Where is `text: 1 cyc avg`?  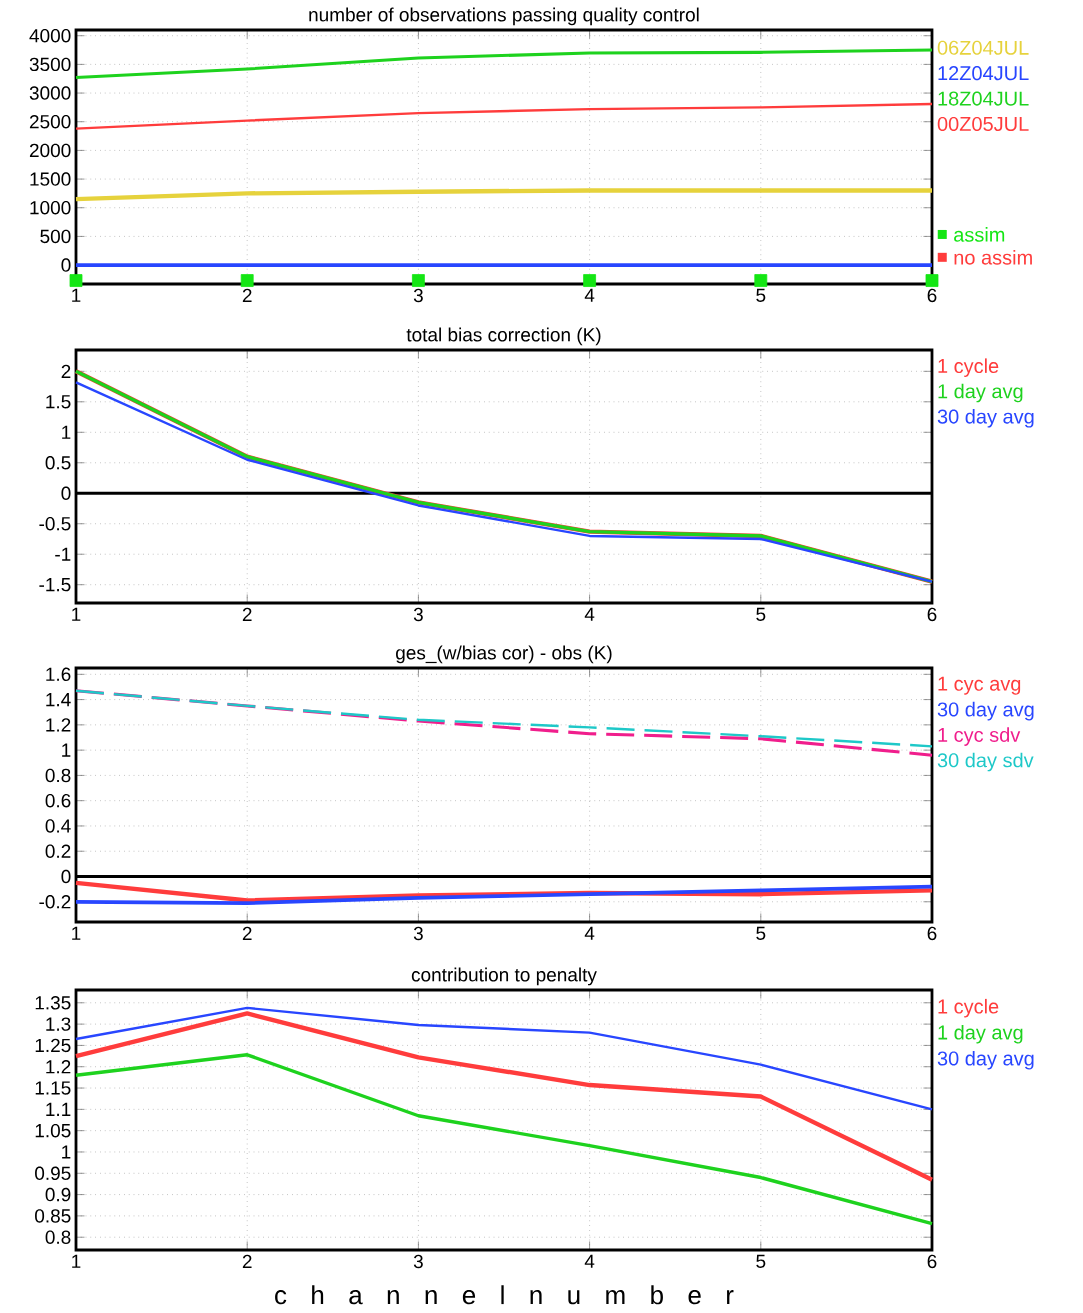
text: 1 cyc avg is located at coordinates (979, 685).